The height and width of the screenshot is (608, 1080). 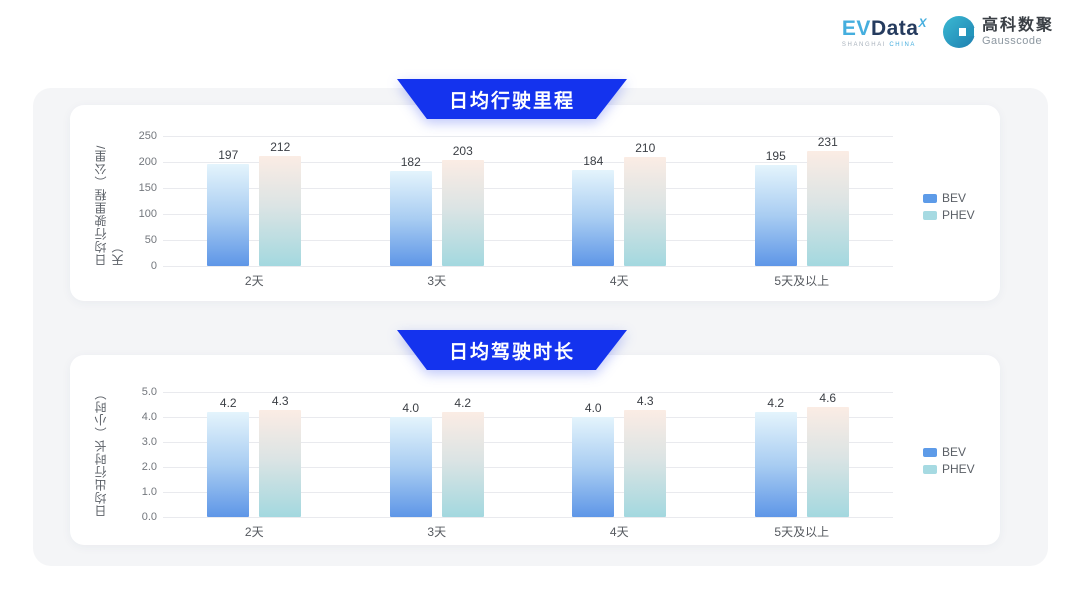 What do you see at coordinates (775, 155) in the screenshot?
I see `bar-value-label: 195` at bounding box center [775, 155].